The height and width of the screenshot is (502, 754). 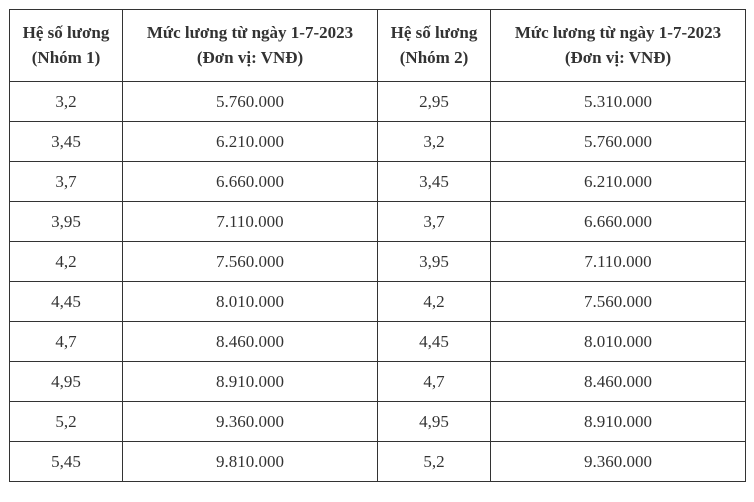 What do you see at coordinates (66, 301) in the screenshot?
I see `cell-group1-coef: 4,45` at bounding box center [66, 301].